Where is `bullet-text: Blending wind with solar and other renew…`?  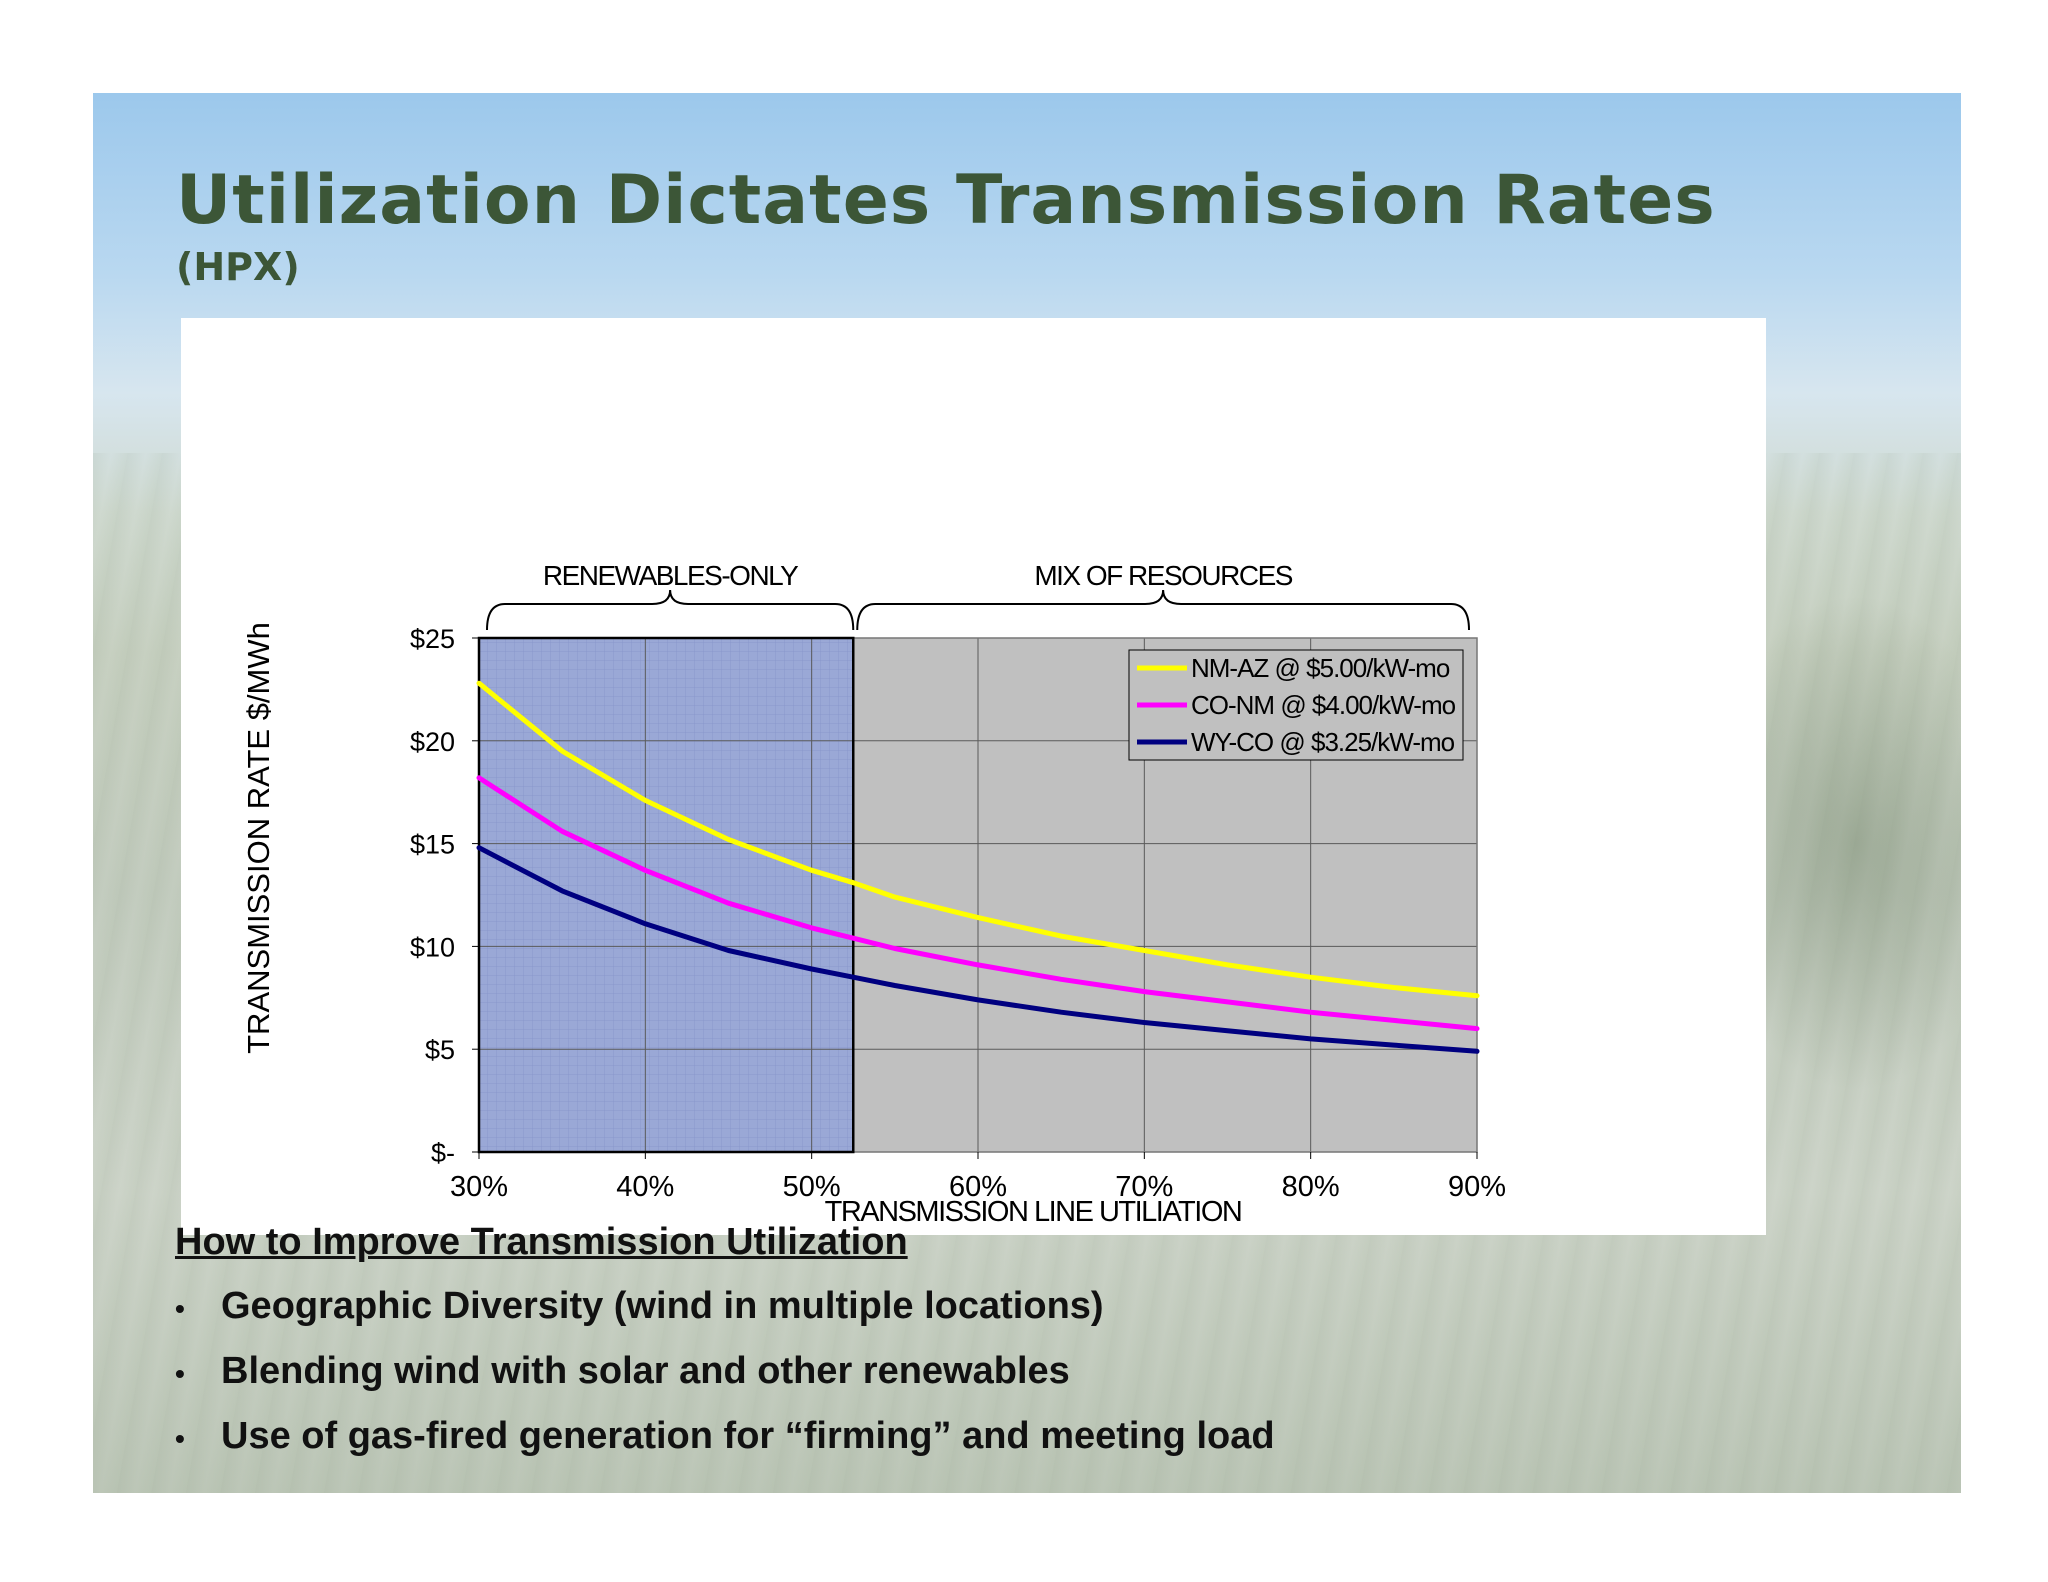
bullet-text: Blending wind with solar and other renew… is located at coordinates (645, 1371).